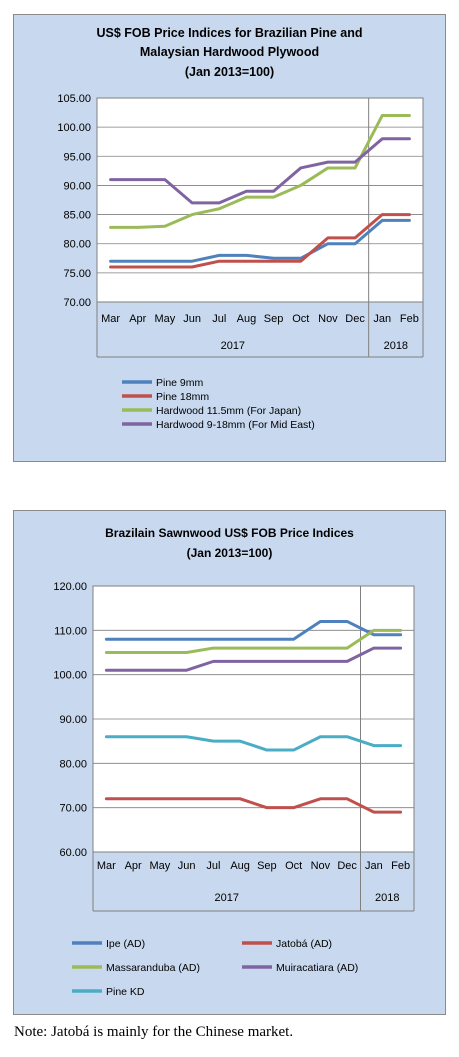 This screenshot has width=459, height=1057. I want to click on legend-label: Hardwood 9-18mm (For Mid East), so click(235, 425).